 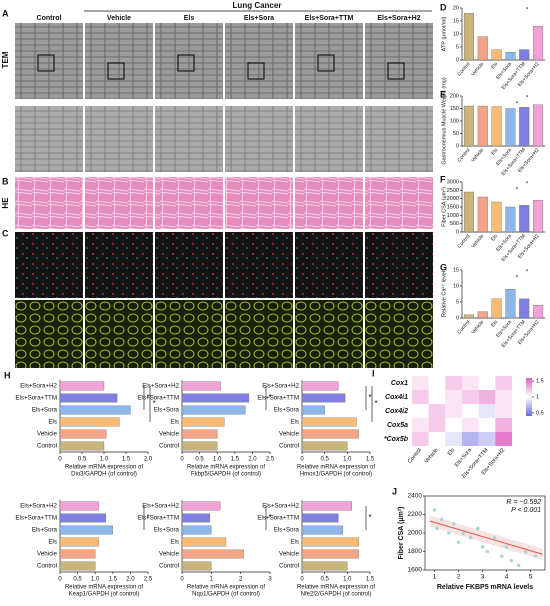 What do you see at coordinates (256, 71) in the screenshot?
I see `zoom-box` at bounding box center [256, 71].